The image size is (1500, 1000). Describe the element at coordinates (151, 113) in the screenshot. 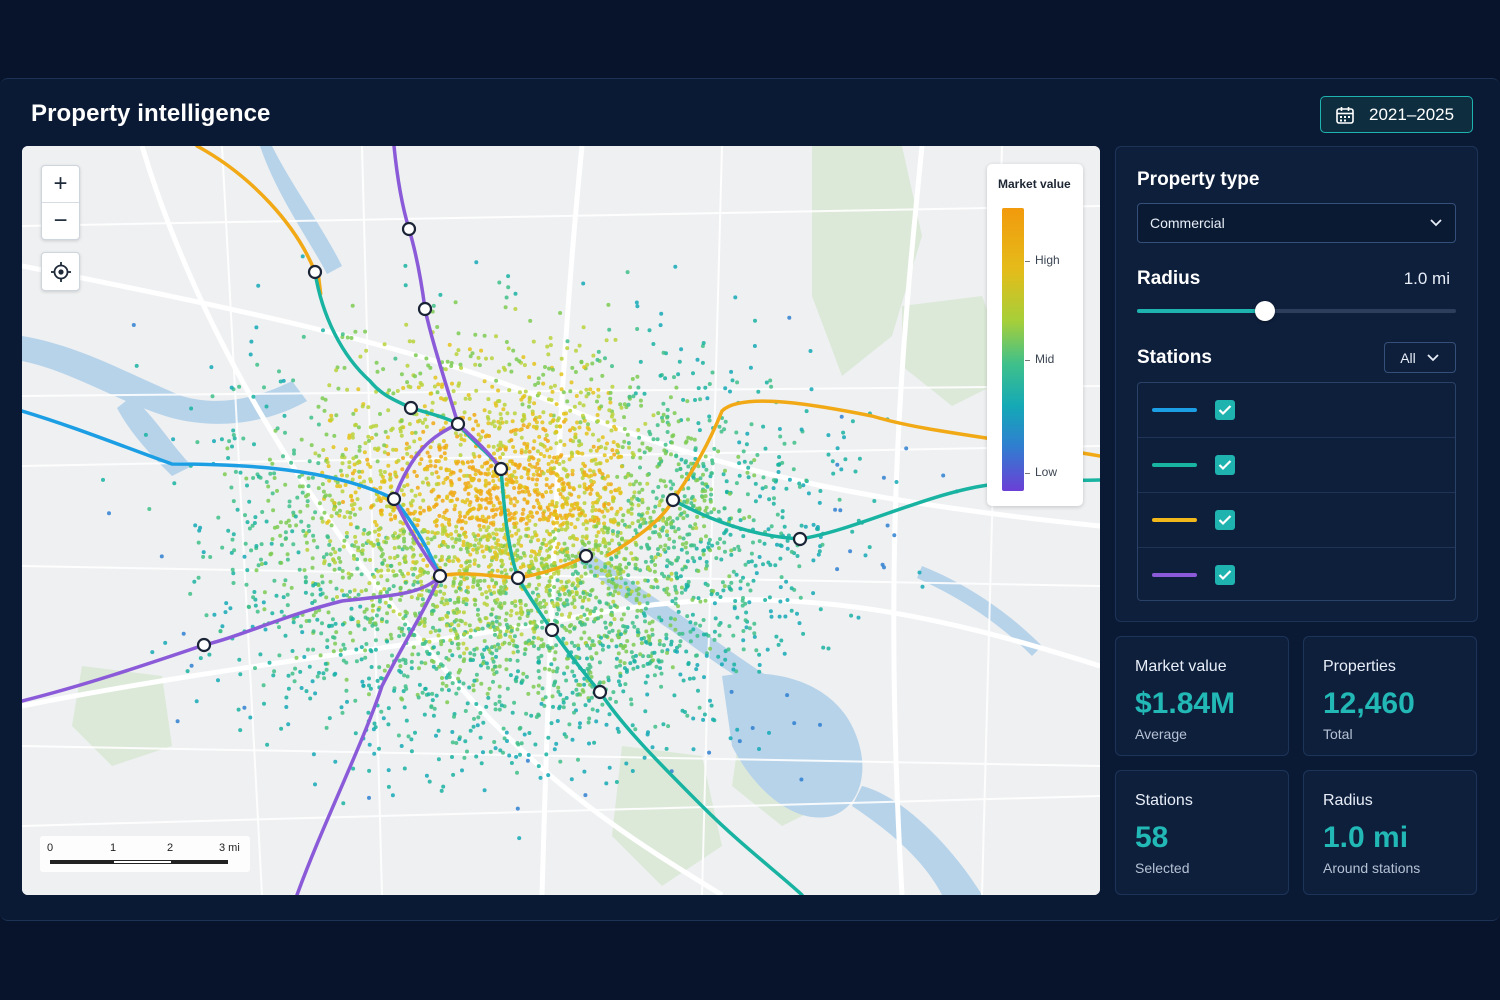

I see `page-title: Property intelligence` at that location.